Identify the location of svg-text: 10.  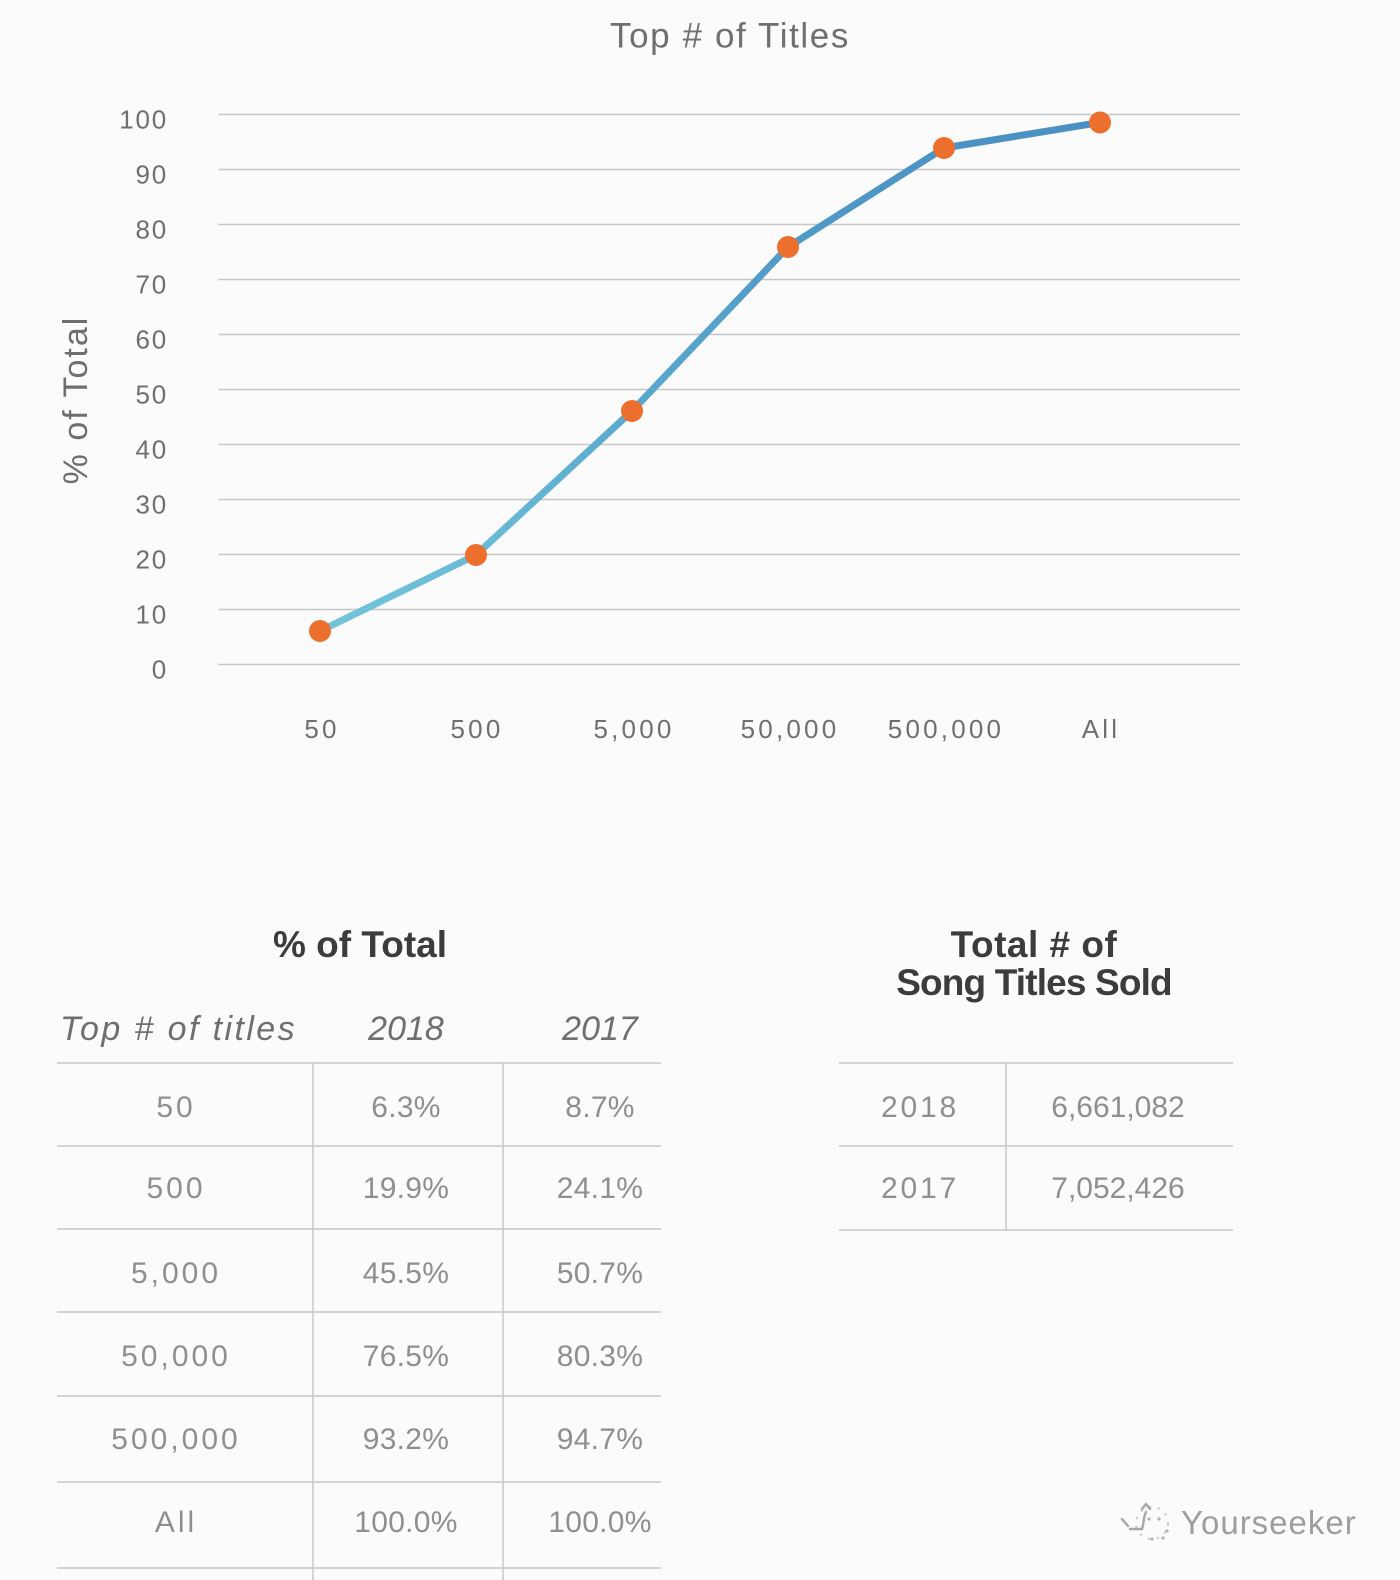
(151, 615).